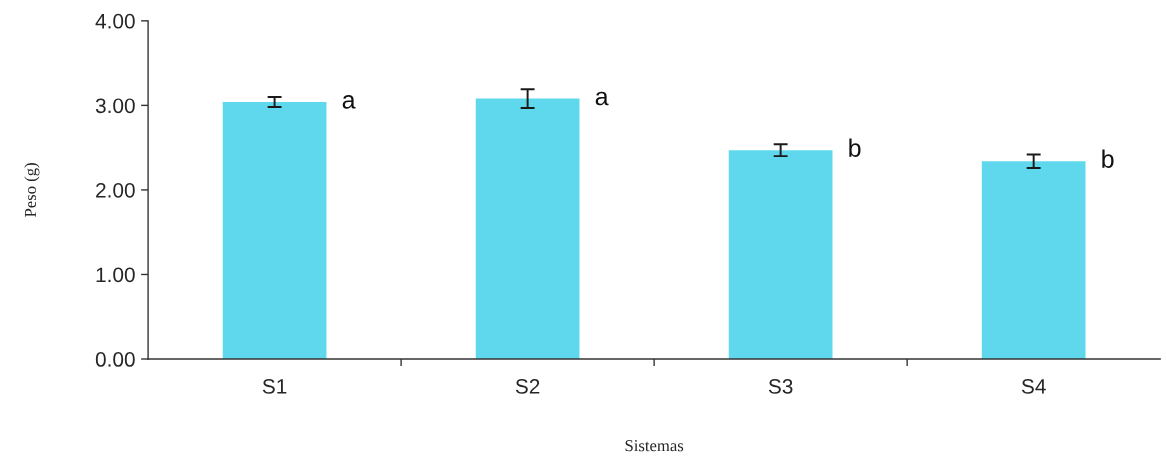  Describe the element at coordinates (32, 190) in the screenshot. I see `y-axis-title: Peso (g)` at that location.